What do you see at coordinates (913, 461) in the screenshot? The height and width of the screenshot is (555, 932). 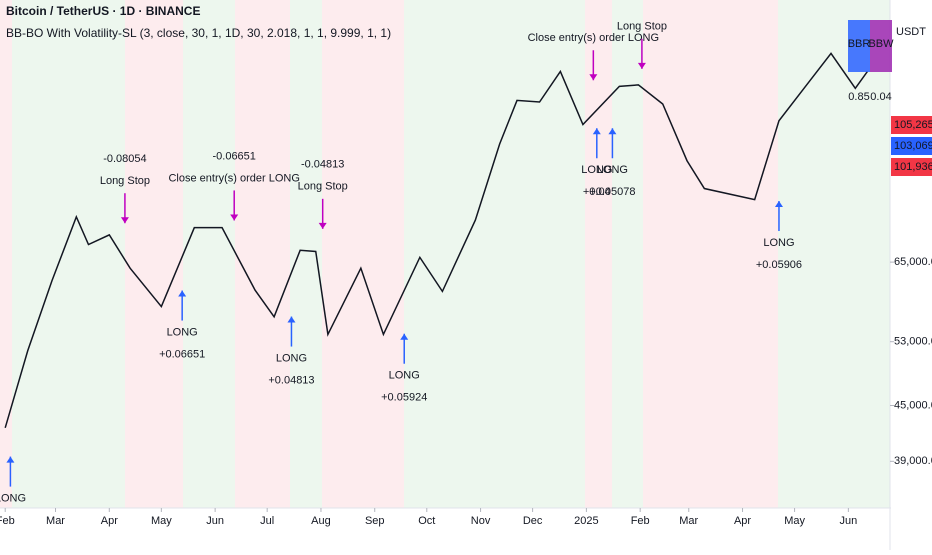 I see `y-tick-label: 39,000.00` at bounding box center [913, 461].